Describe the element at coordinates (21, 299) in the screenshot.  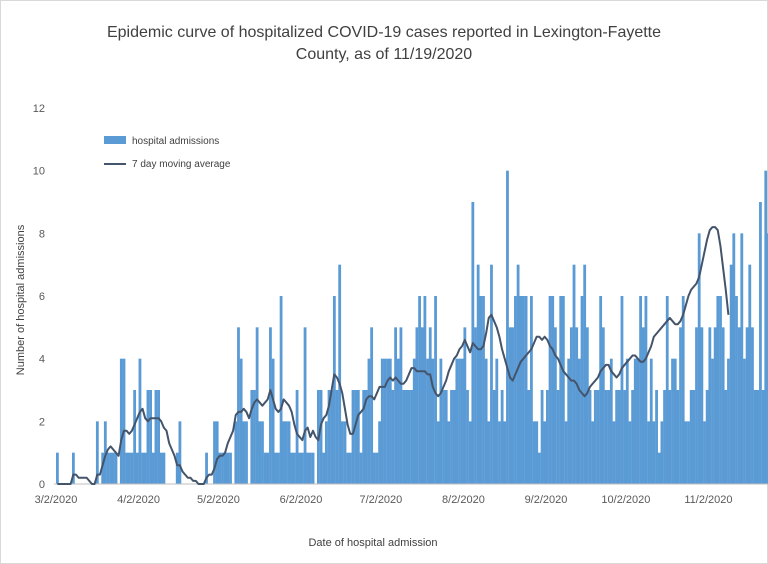
I see `y-axis-label: Number of hospital admissions` at that location.